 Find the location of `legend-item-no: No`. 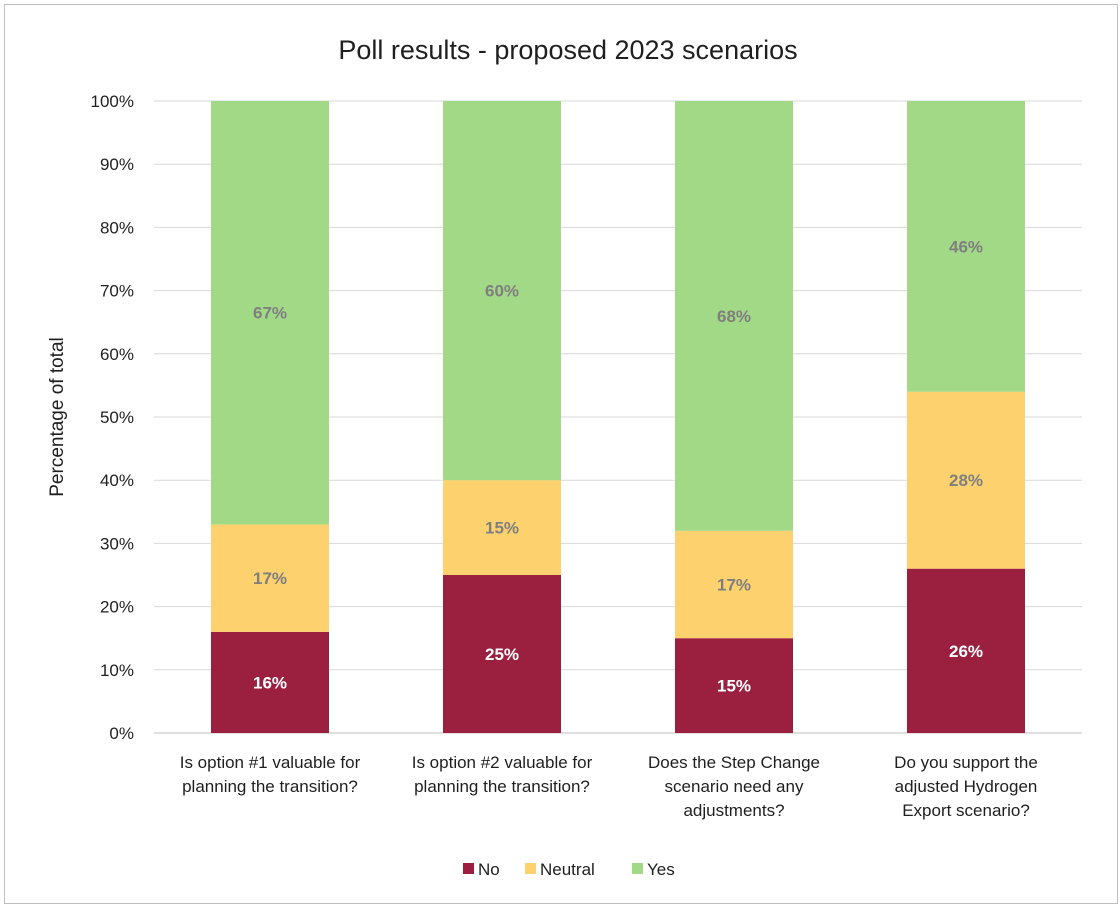

legend-item-no: No is located at coordinates (481, 869).